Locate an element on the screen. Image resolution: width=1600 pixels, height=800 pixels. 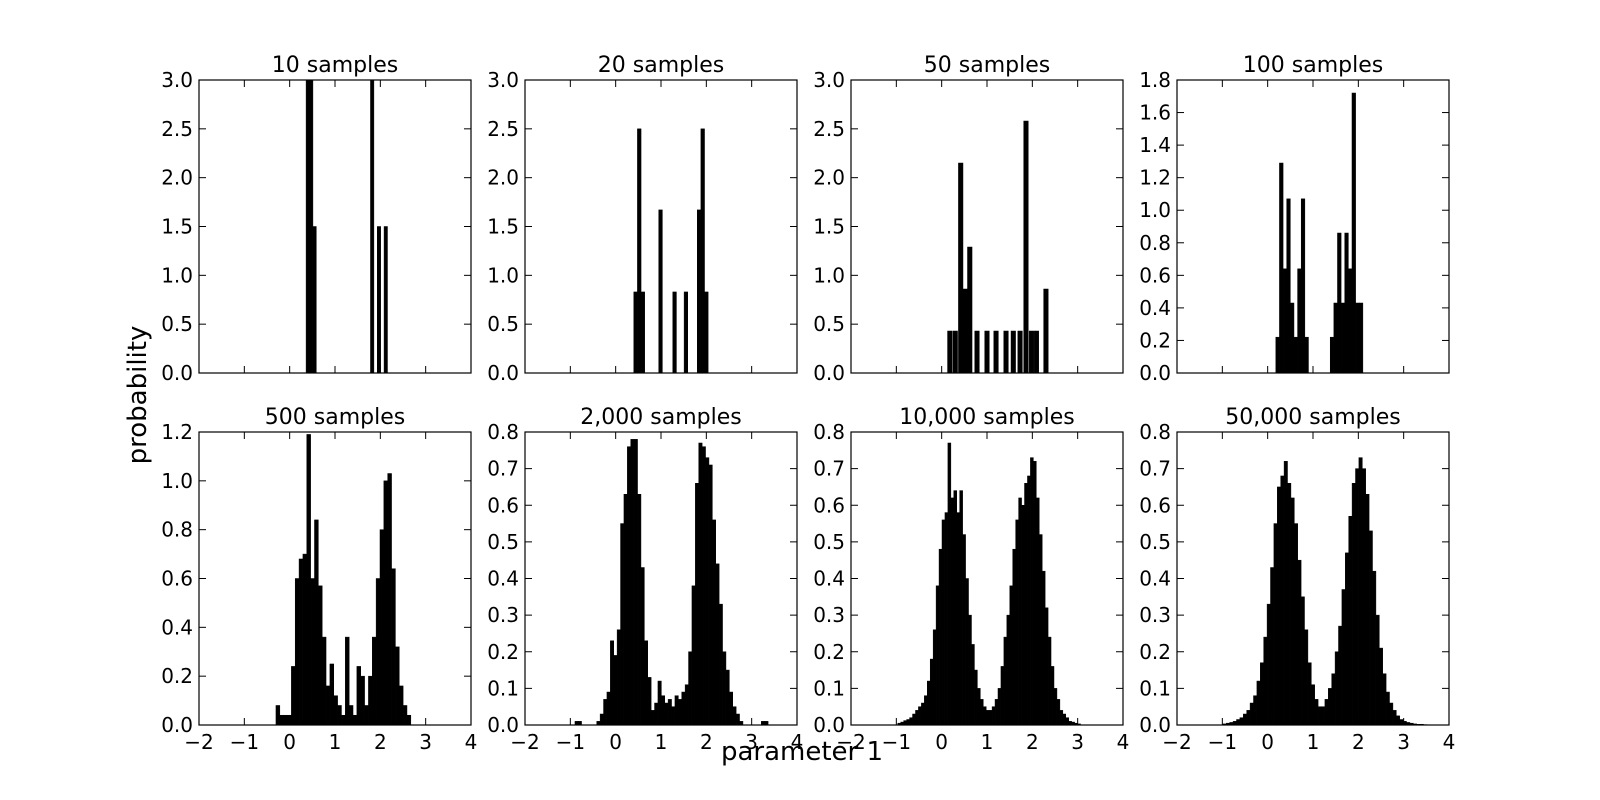
y-tick-label: 1.4 is located at coordinates (1155, 145).